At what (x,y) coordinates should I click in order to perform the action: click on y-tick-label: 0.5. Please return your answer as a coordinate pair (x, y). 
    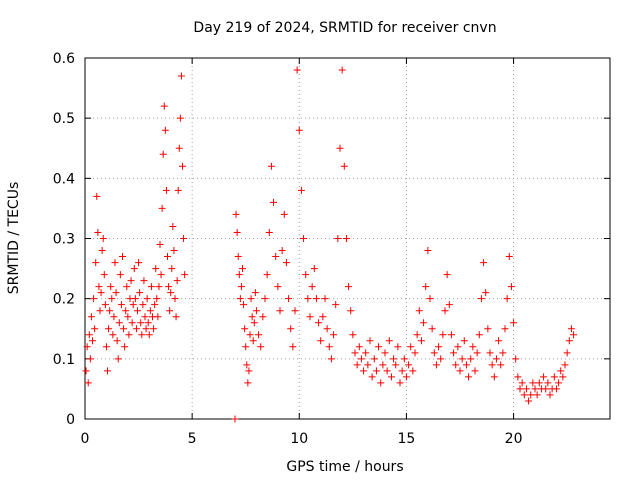
    Looking at the image, I should click on (64, 119).